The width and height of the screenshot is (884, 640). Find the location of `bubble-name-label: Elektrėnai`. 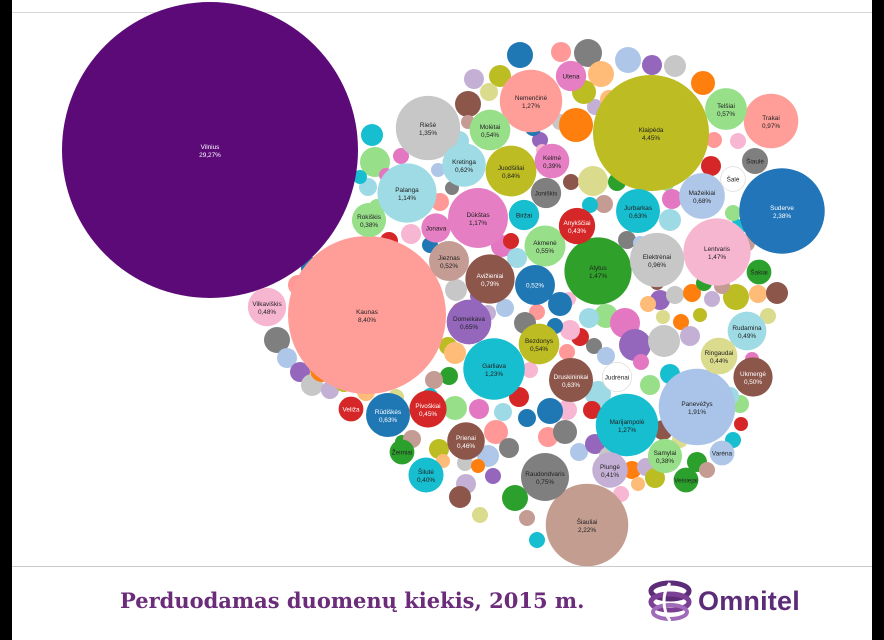

bubble-name-label: Elektrėnai is located at coordinates (657, 257).